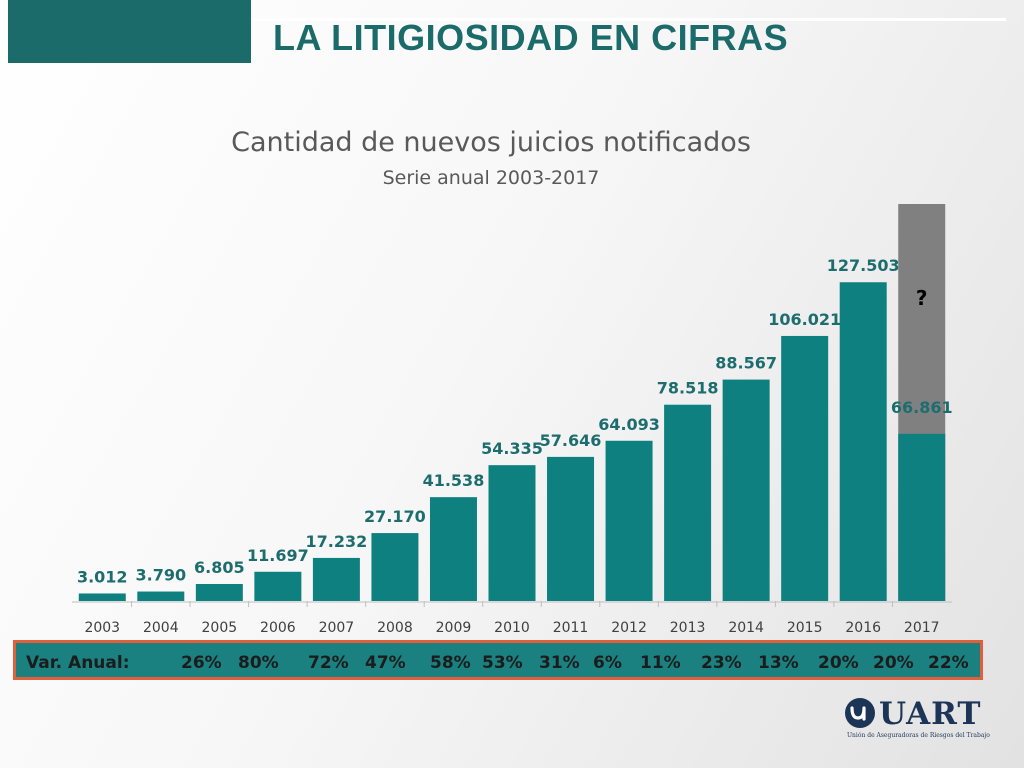  What do you see at coordinates (860, 713) in the screenshot?
I see `uart-logo-icon` at bounding box center [860, 713].